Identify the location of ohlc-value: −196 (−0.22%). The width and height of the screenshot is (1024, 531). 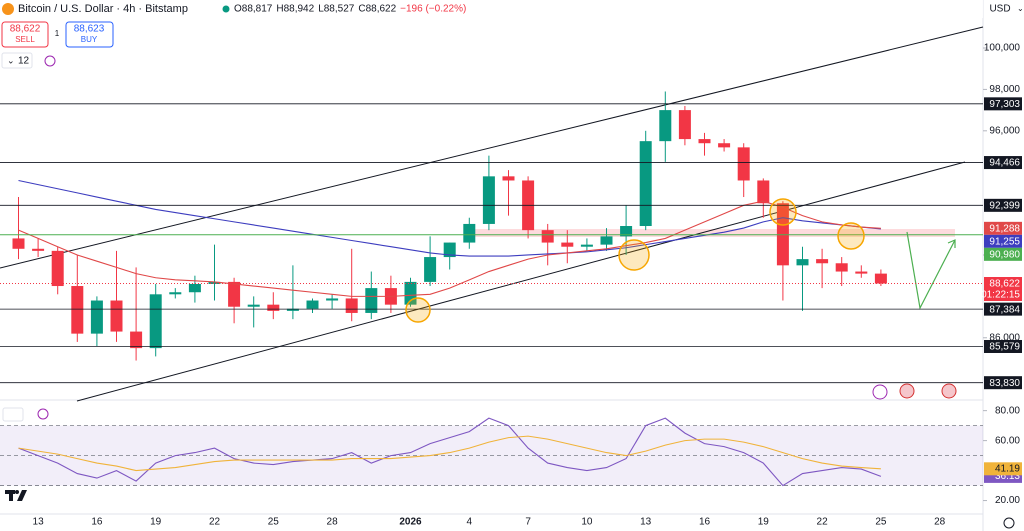
(433, 9).